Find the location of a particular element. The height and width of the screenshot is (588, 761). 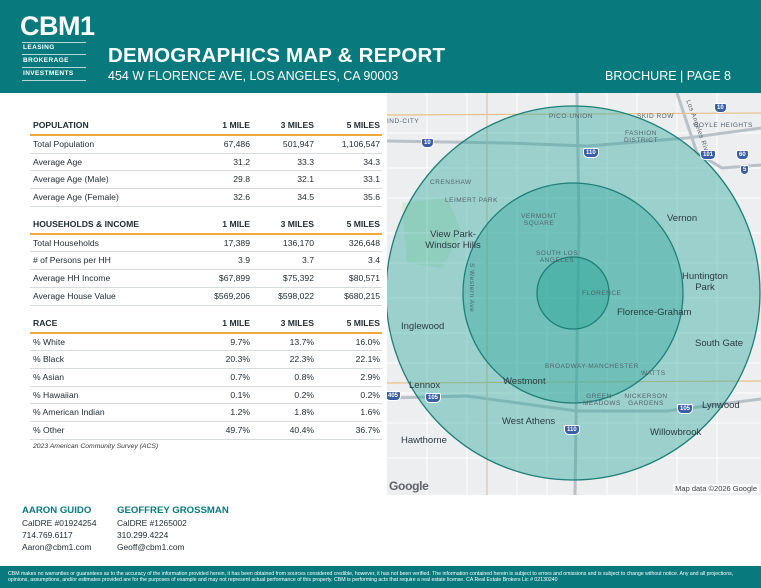

value-1-mile: $67,899 is located at coordinates (234, 278).